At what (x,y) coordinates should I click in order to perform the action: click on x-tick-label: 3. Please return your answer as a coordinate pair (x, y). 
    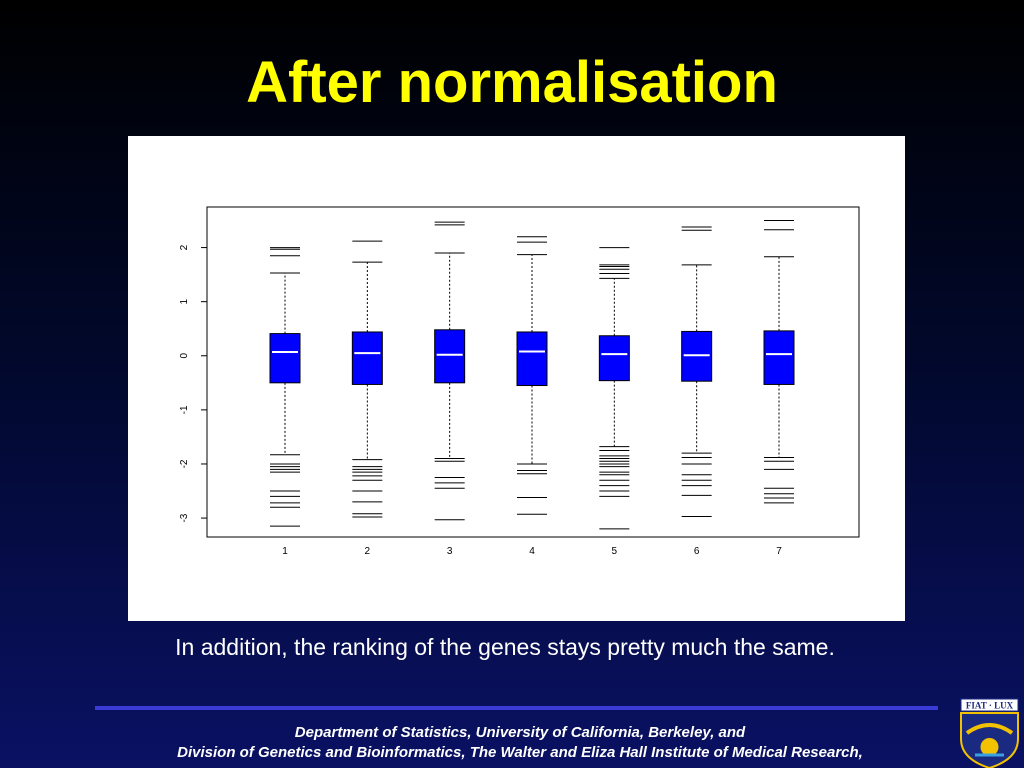
    Looking at the image, I should click on (450, 551).